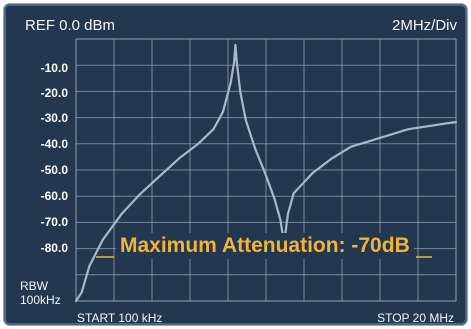  I want to click on y-tick-label: -70.0, so click(54, 222).